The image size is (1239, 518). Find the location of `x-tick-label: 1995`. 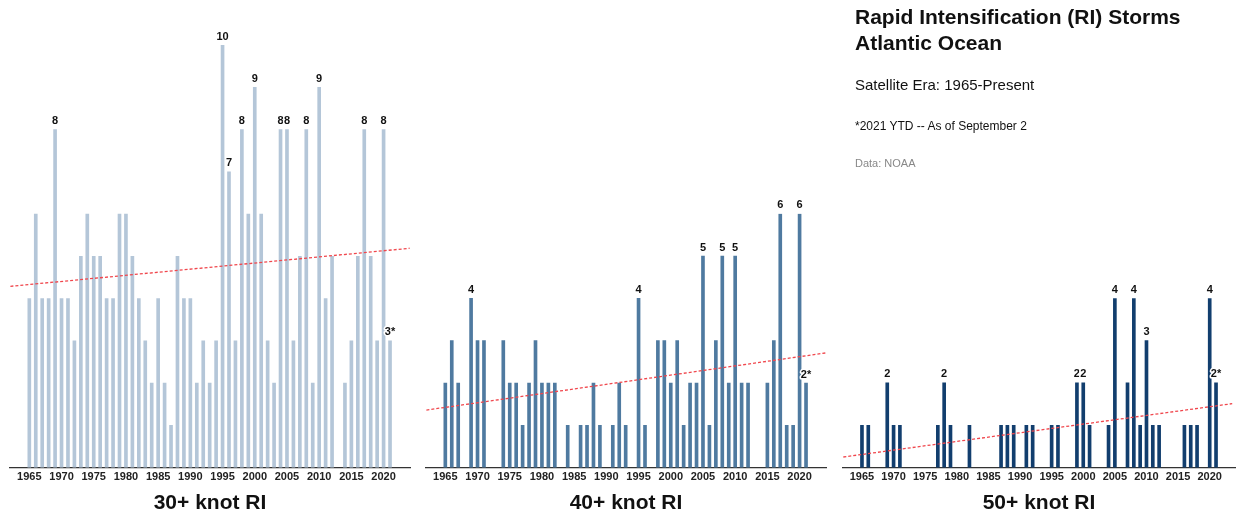

x-tick-label: 1995 is located at coordinates (638, 476).